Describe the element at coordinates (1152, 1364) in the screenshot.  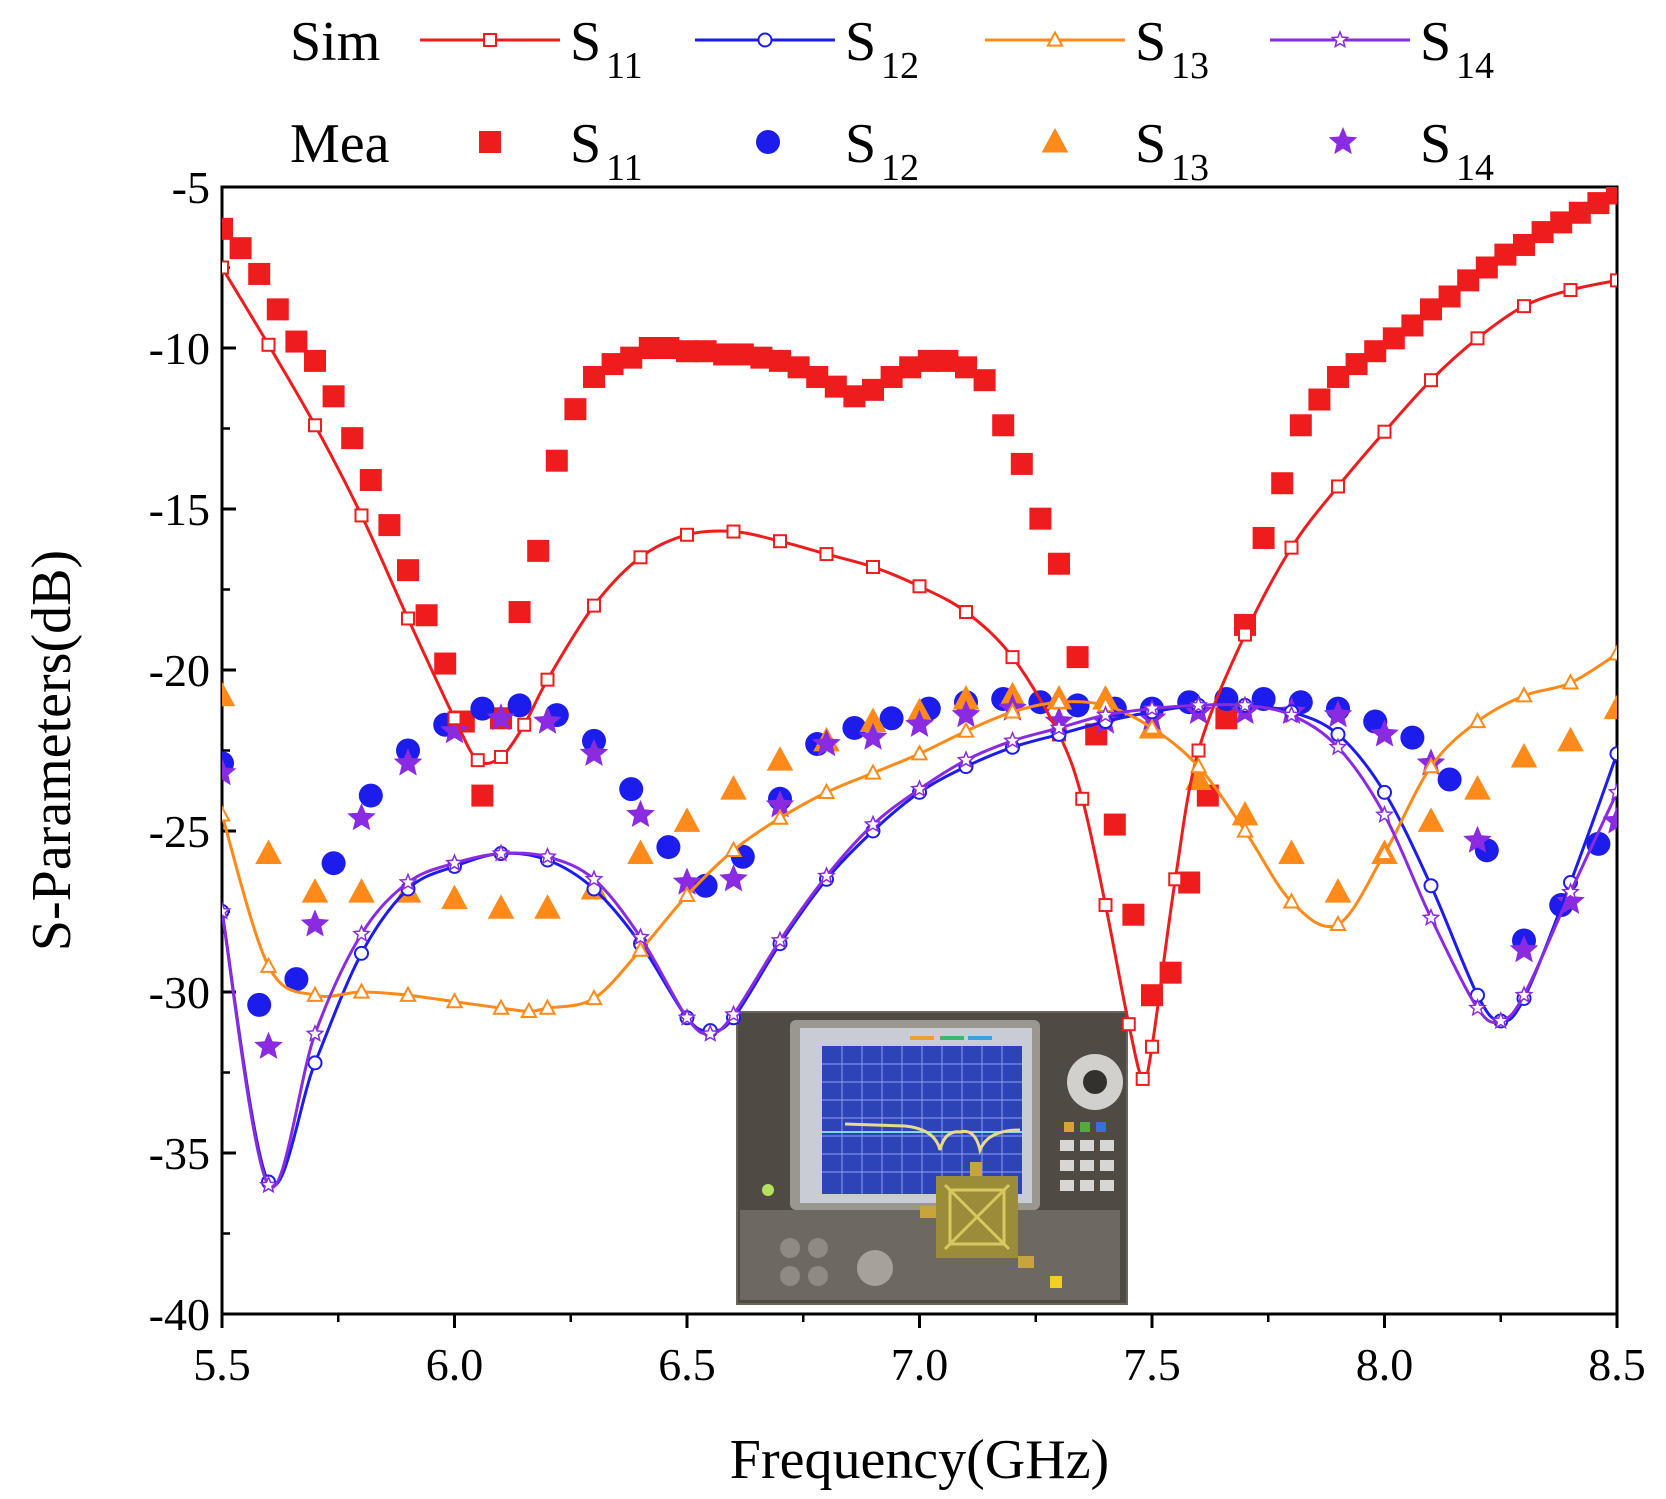
I see `x-tick-label: 7.5` at that location.